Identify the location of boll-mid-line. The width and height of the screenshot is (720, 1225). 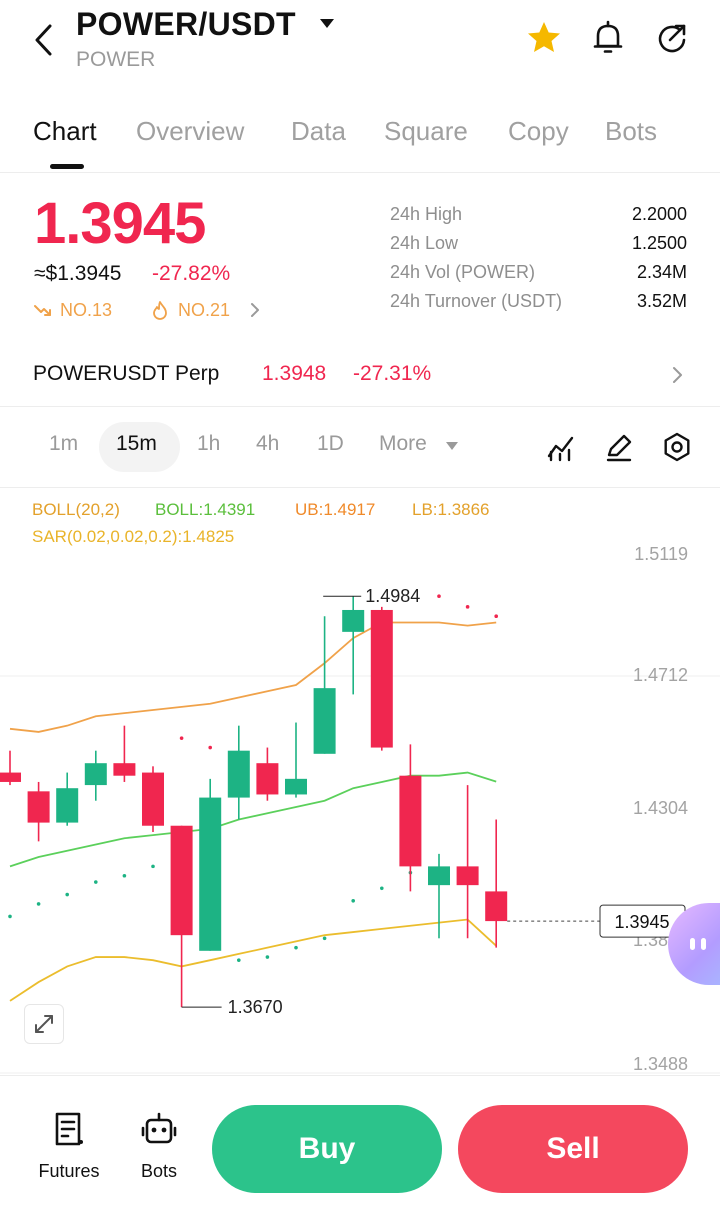
(253, 819).